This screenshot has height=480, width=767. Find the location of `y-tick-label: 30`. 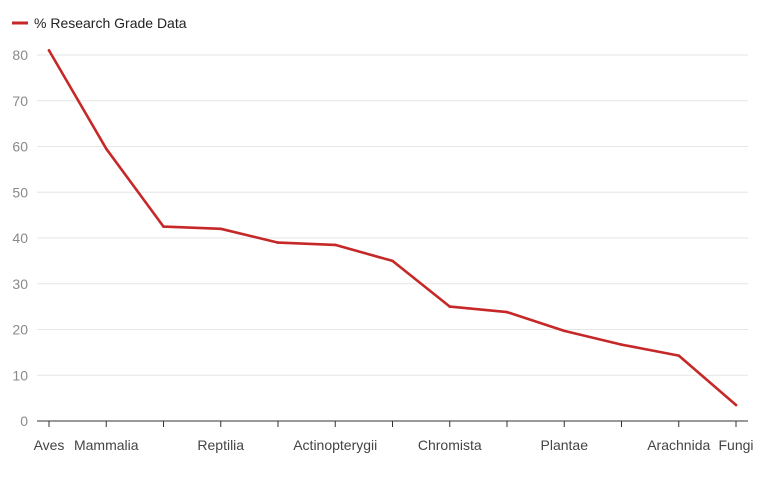

y-tick-label: 30 is located at coordinates (20, 284).